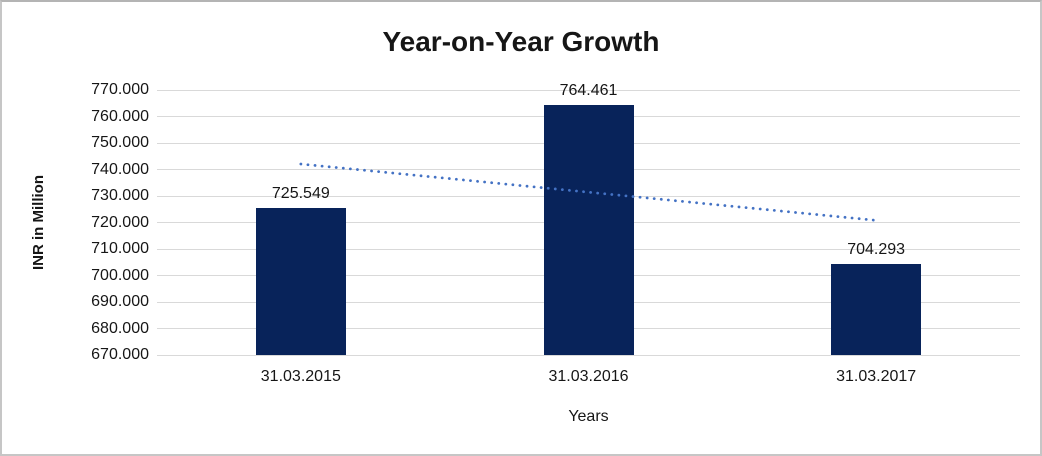  What do you see at coordinates (588, 355) in the screenshot?
I see `x-axis-line` at bounding box center [588, 355].